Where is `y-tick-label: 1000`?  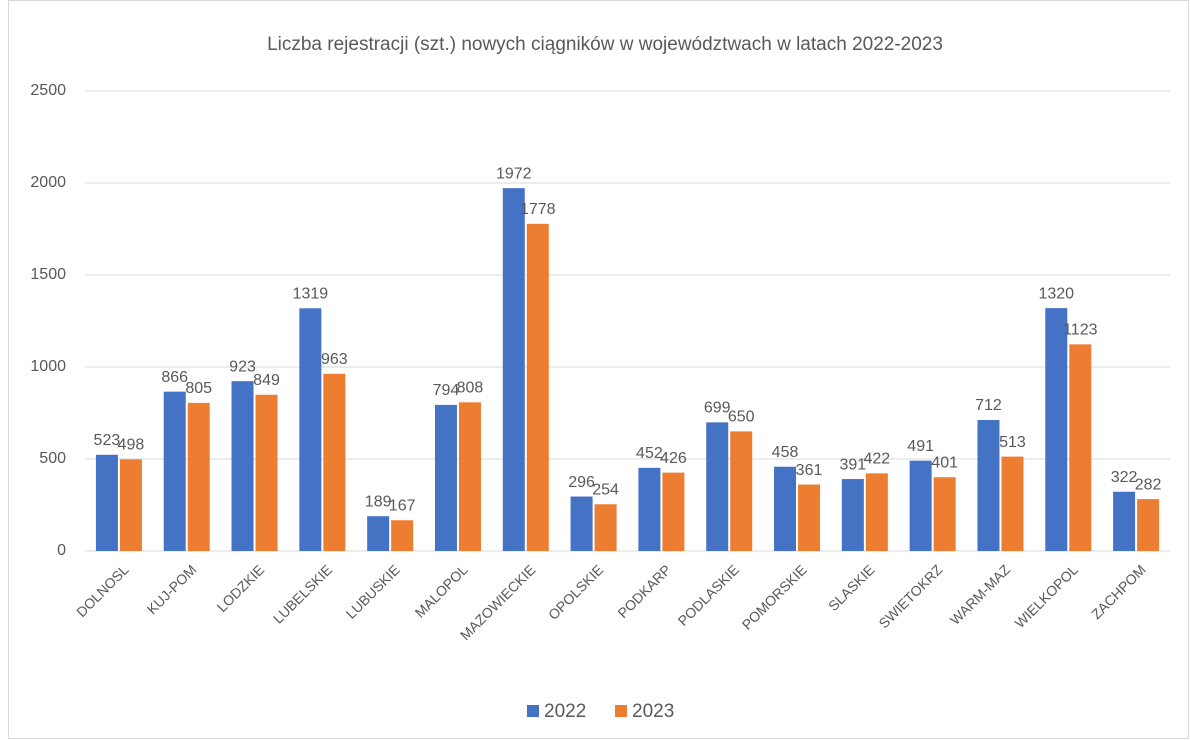 y-tick-label: 1000 is located at coordinates (48, 366).